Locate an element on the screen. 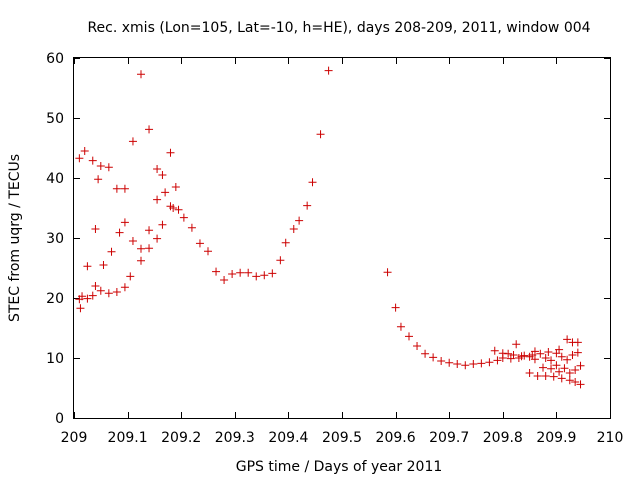 This screenshot has width=640, height=480. x-tick-label: 209.3 is located at coordinates (235, 438).